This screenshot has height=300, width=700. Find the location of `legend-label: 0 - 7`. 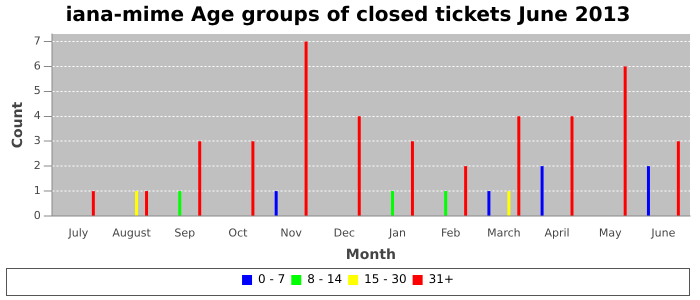

legend-label: 0 - 7 is located at coordinates (272, 279).